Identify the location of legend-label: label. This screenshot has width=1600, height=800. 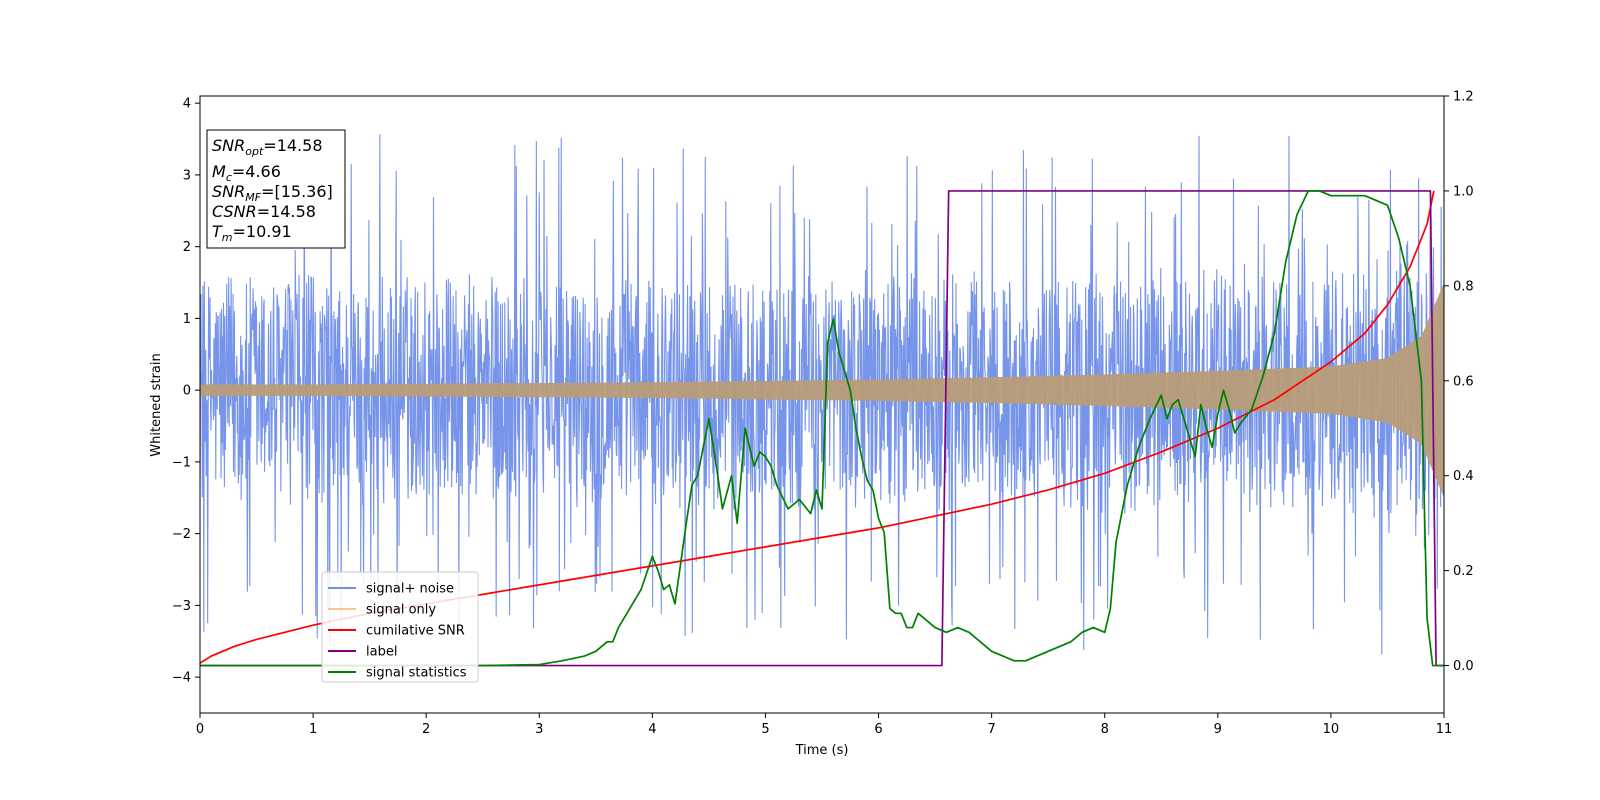
(381, 652).